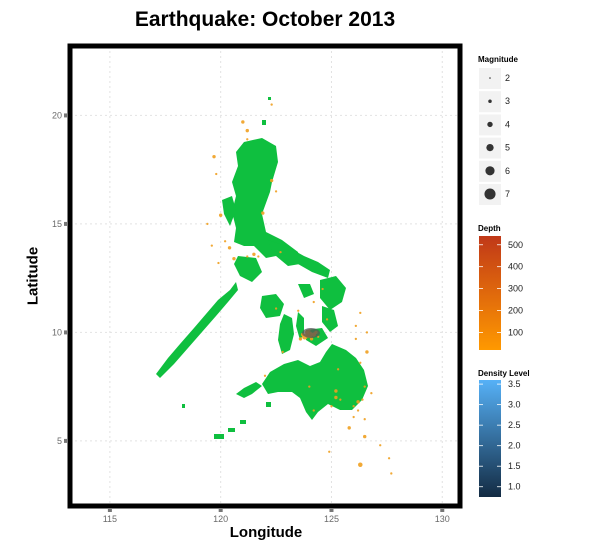  I want to click on density-tick-label: 3.0, so click(514, 405).